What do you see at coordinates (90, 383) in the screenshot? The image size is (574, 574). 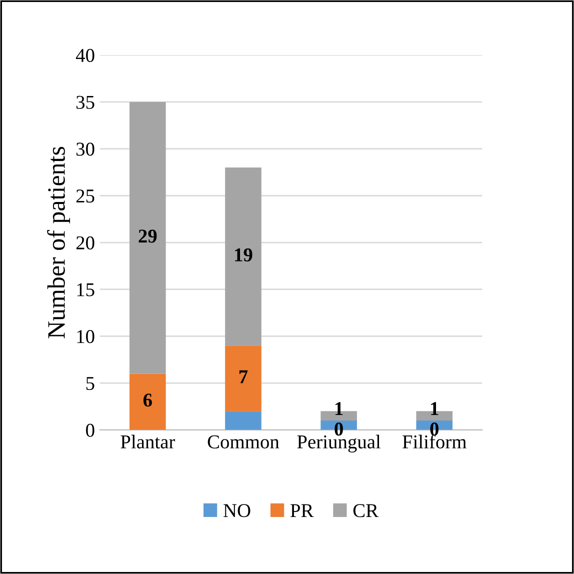 I see `y-tick-label: 5` at bounding box center [90, 383].